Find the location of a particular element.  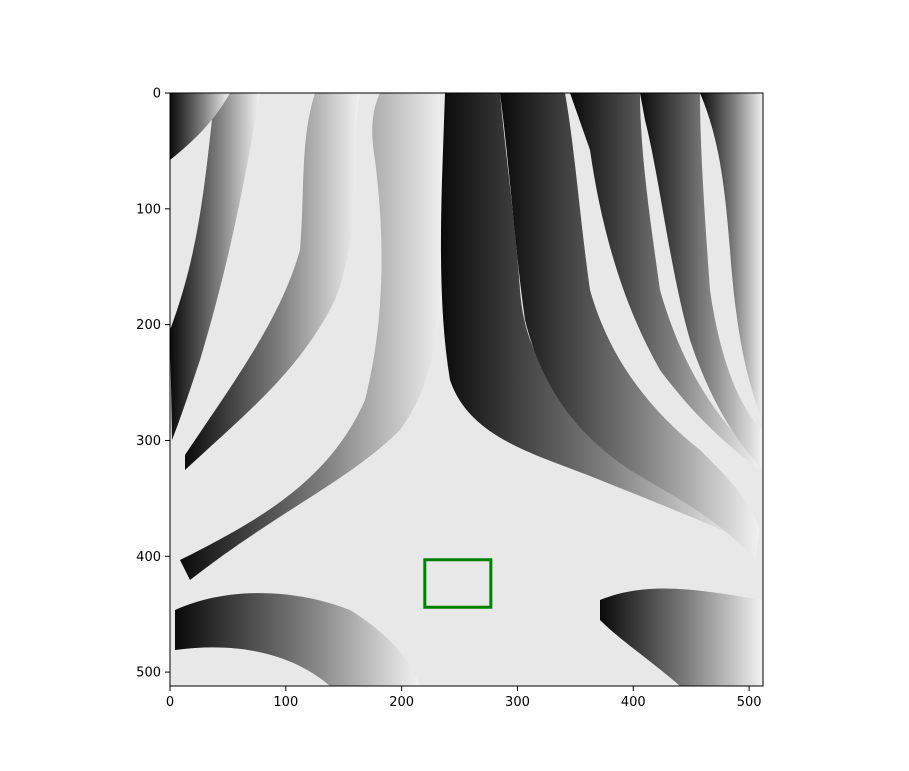

x-tick-label: 500 is located at coordinates (749, 702).